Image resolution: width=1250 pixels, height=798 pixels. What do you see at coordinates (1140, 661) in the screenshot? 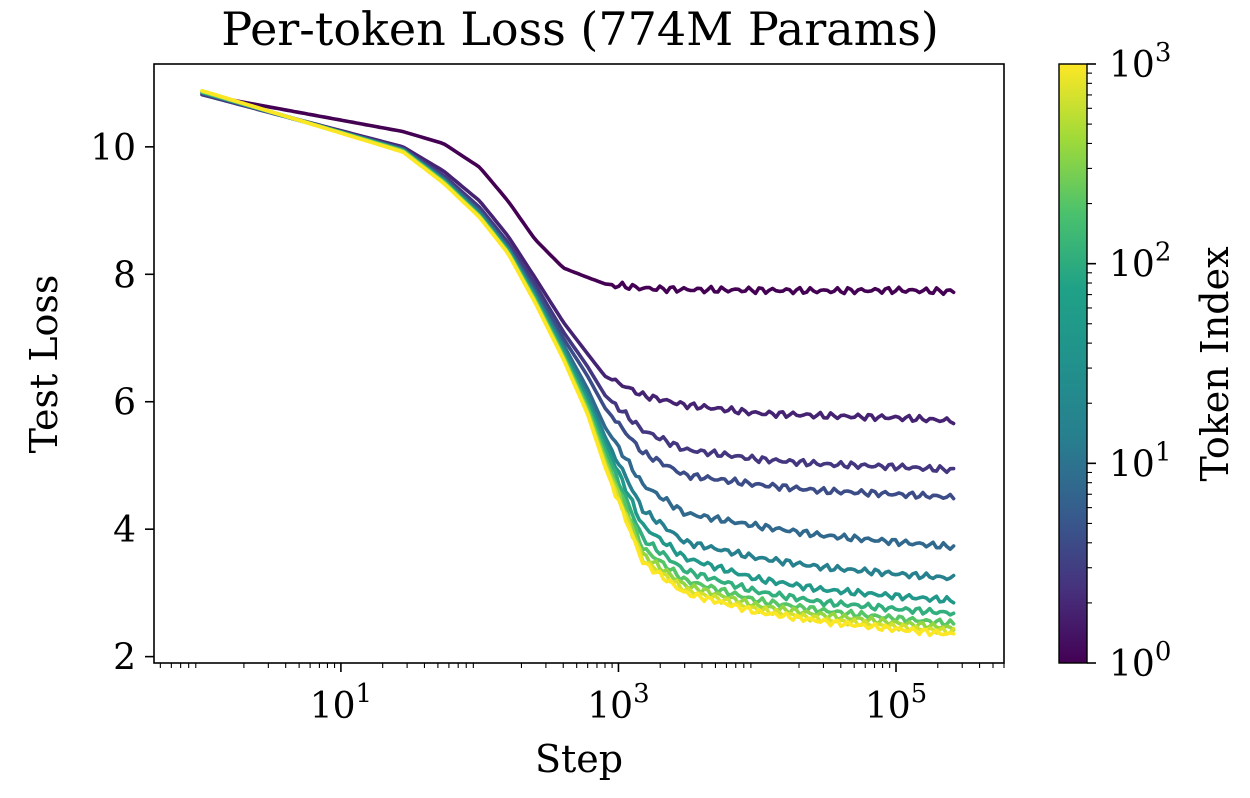
I see `colorbar-tick-label: 10⁰` at bounding box center [1140, 661].